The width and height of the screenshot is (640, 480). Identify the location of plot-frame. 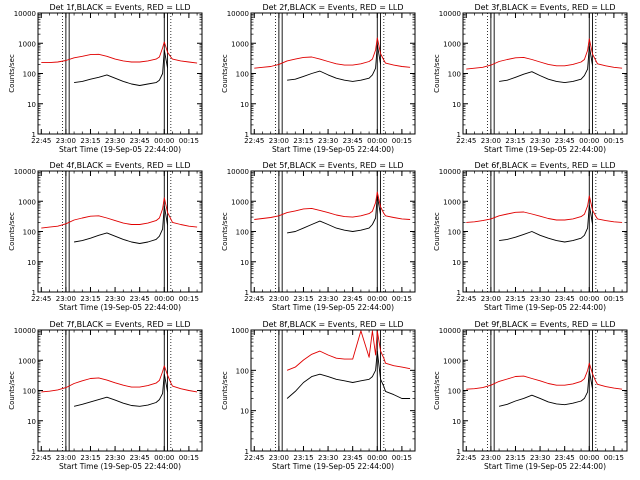
(333, 390).